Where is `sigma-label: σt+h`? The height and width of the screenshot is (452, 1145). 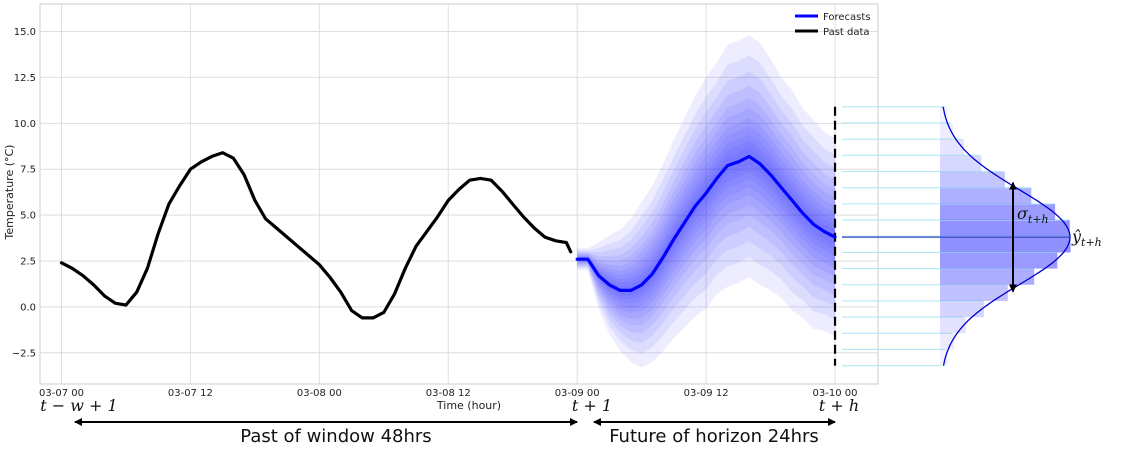 sigma-label: σt+h is located at coordinates (1033, 215).